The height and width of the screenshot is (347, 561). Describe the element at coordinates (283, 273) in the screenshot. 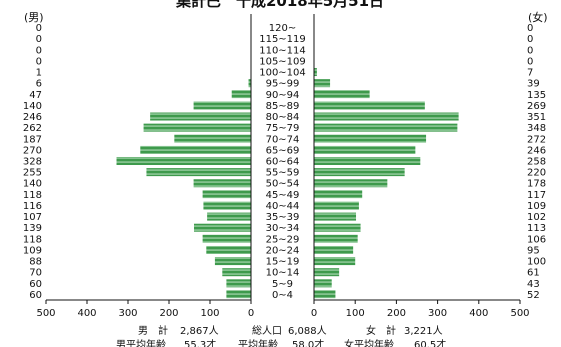

I see `age-label: 10~14` at that location.